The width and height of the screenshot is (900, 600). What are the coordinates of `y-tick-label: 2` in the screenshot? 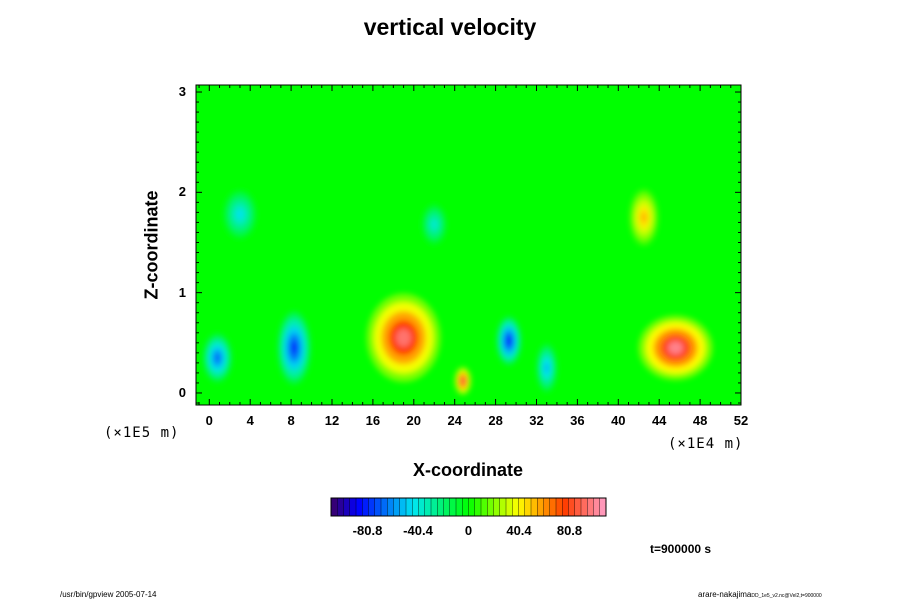 It's located at (182, 192).